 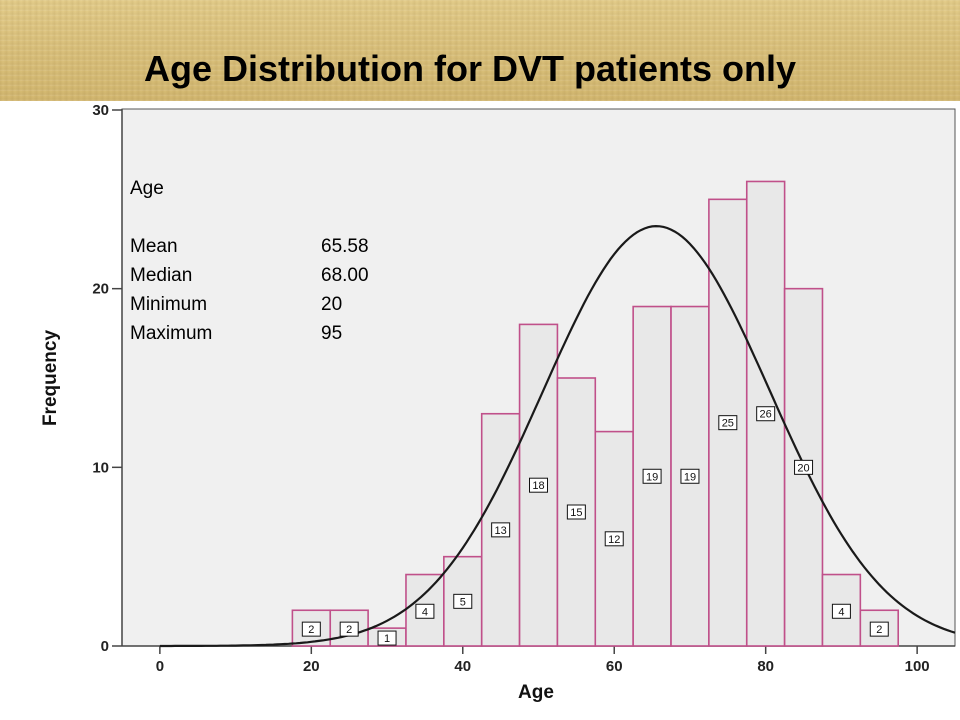 What do you see at coordinates (168, 304) in the screenshot?
I see `stats-row-label: Minimum` at bounding box center [168, 304].